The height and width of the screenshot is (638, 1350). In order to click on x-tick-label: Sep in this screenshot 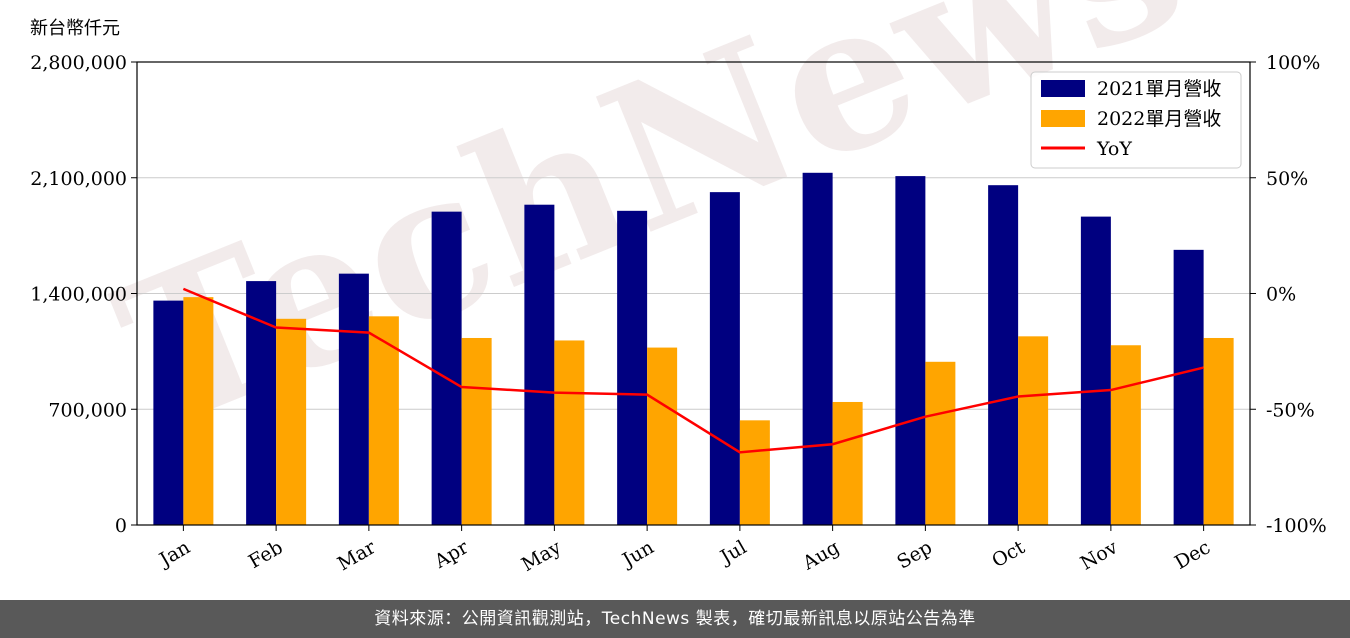, I will do `click(914, 554)`.